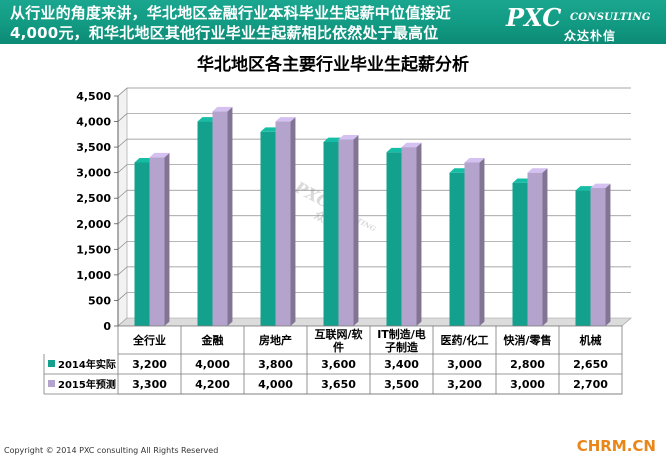 Image resolution: width=666 pixels, height=465 pixels. I want to click on side-wall, so click(122, 207).